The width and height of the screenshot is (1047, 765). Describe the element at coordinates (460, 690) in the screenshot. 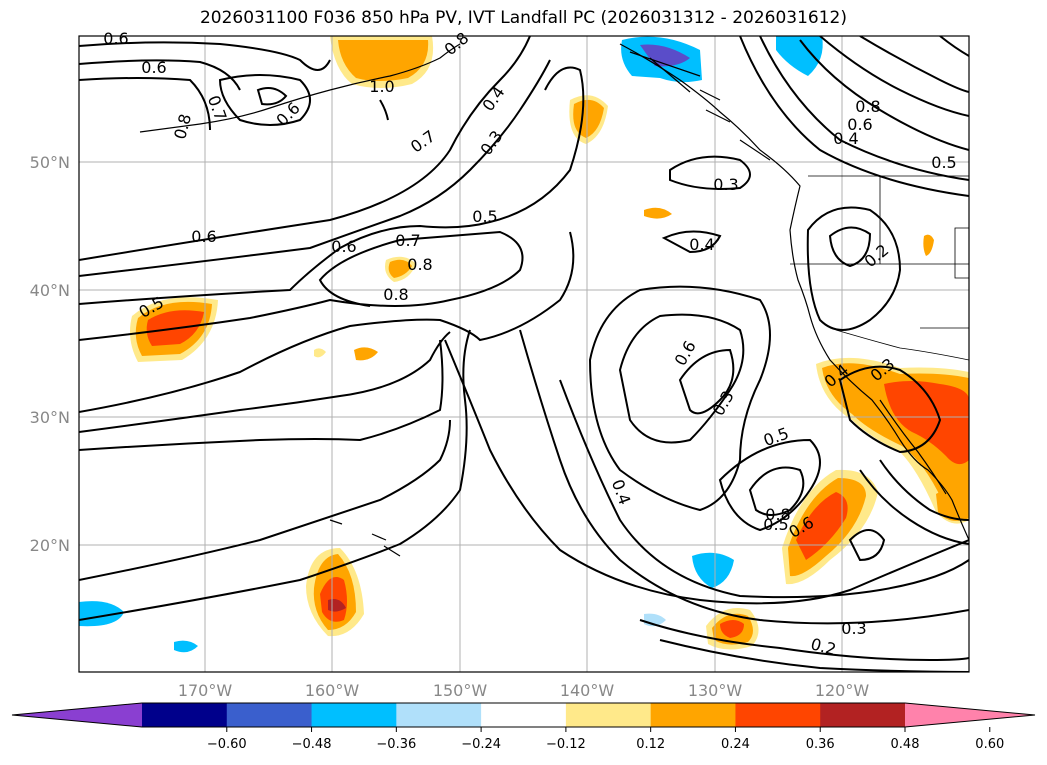

I see `lon-label: 150°W` at that location.